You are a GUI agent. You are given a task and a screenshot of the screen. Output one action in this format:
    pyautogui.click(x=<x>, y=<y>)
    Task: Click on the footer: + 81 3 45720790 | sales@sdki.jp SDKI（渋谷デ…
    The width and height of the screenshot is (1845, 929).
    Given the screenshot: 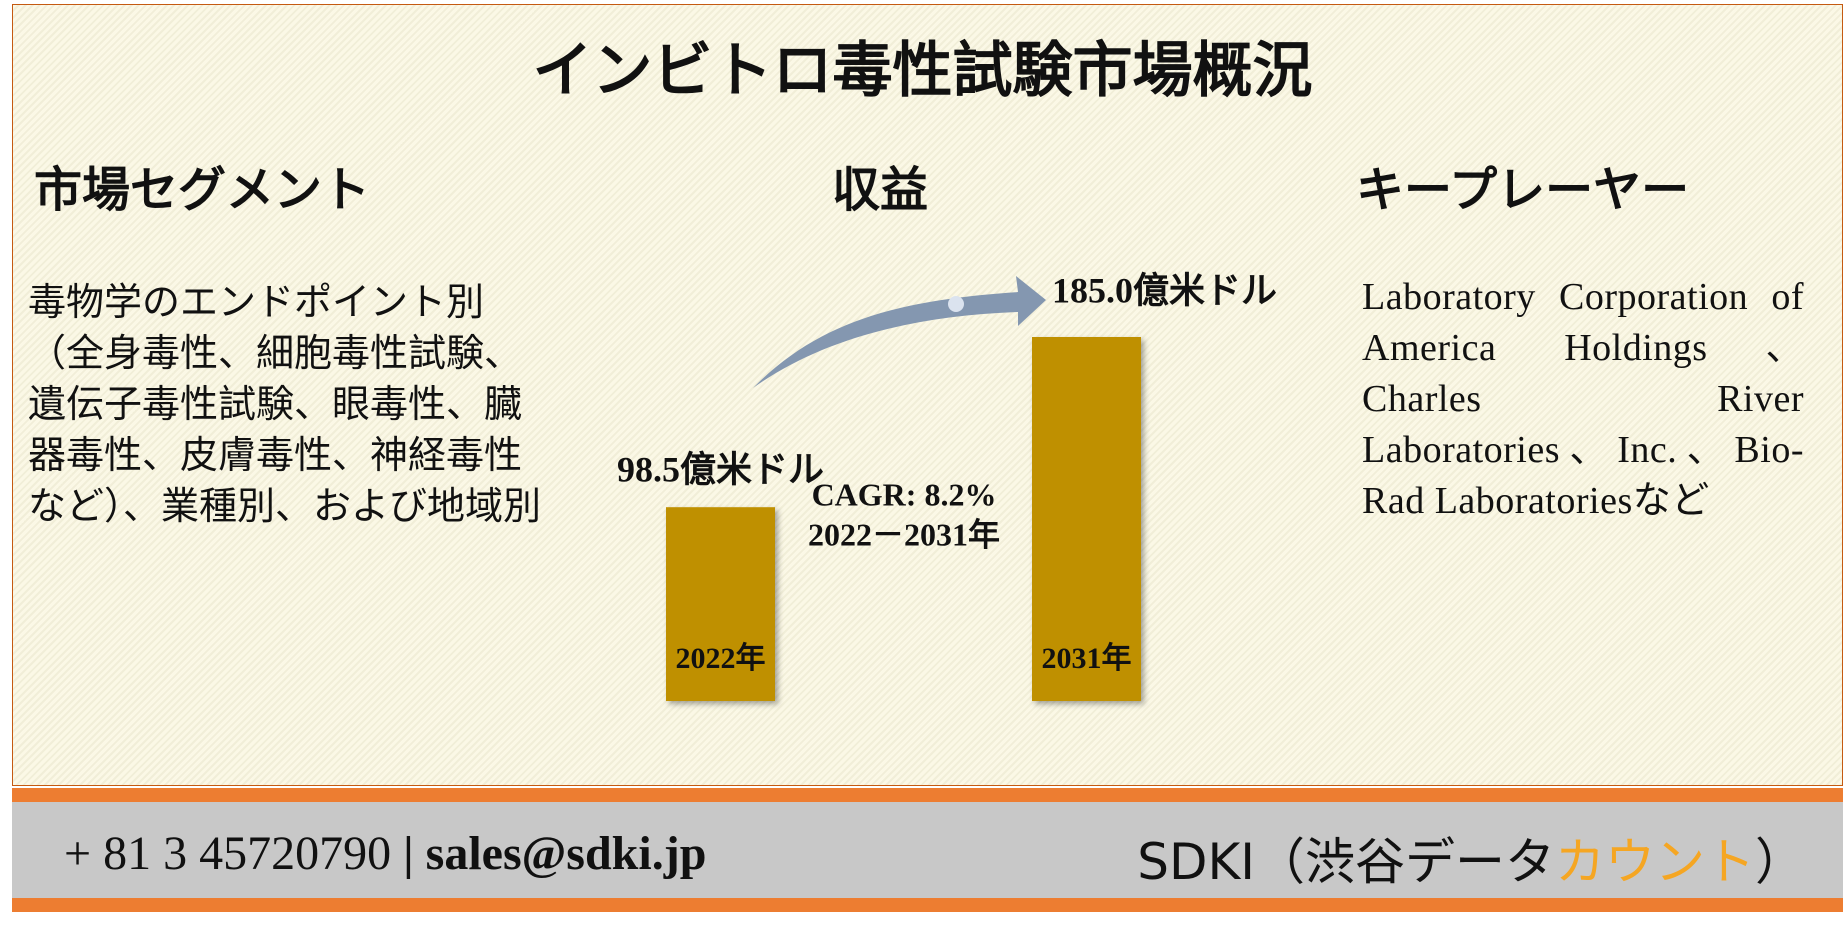 What is the action you would take?
    pyautogui.click(x=927, y=850)
    